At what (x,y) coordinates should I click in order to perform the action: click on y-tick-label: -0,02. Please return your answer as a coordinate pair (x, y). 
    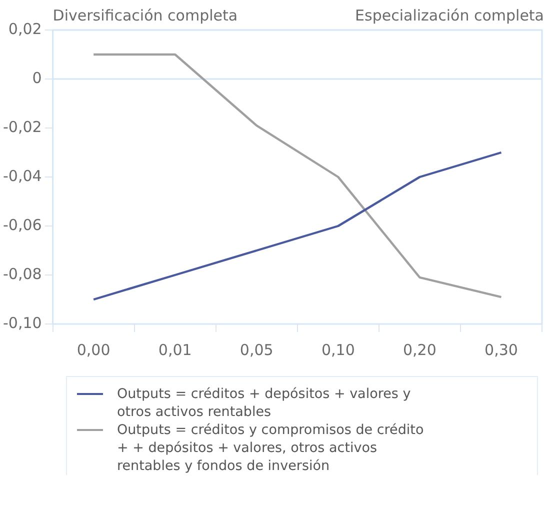
    Looking at the image, I should click on (22, 127).